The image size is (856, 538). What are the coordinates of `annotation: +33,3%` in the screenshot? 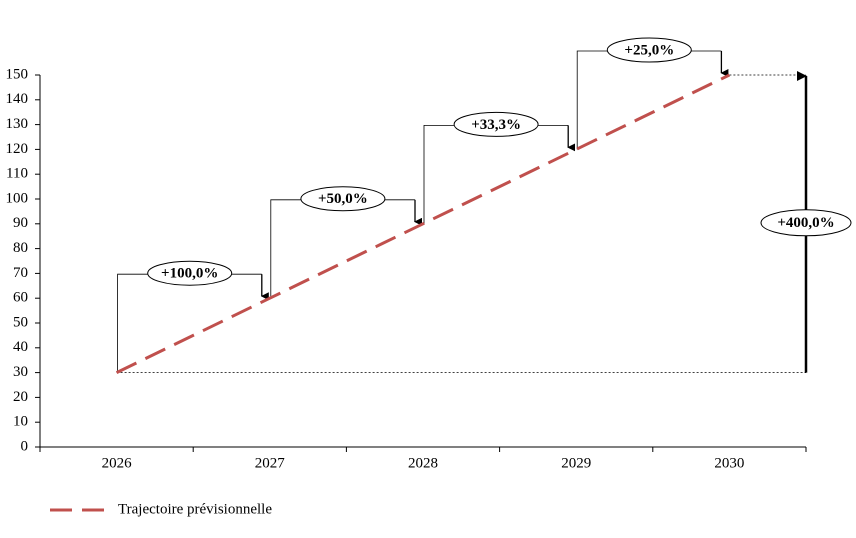 It's located at (496, 125).